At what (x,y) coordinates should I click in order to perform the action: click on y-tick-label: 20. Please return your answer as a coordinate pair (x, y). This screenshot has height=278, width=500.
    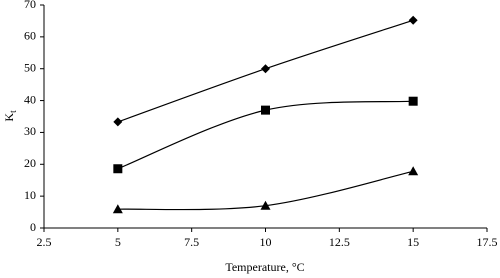
    Looking at the image, I should click on (30, 163).